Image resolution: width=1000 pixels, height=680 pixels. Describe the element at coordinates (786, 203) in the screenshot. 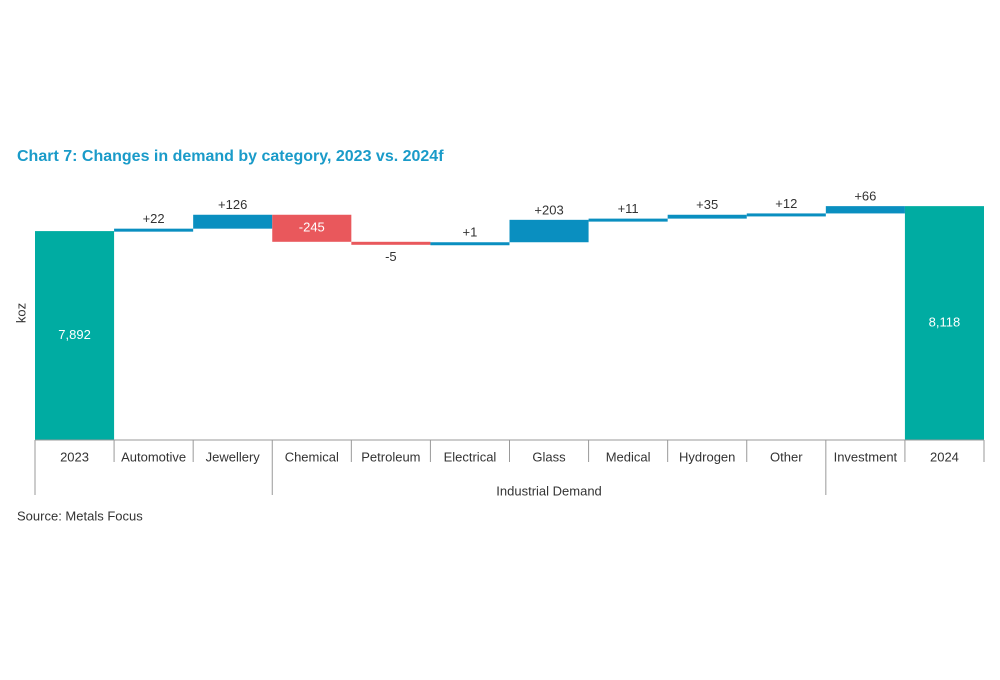

I see `value-label: +12` at that location.